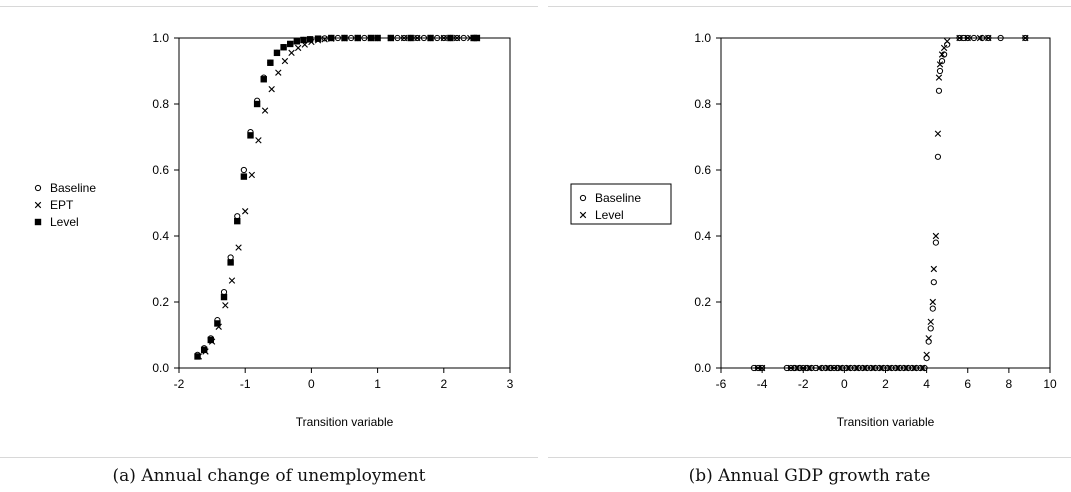  I want to click on bottom-rule-right, so click(809, 457).